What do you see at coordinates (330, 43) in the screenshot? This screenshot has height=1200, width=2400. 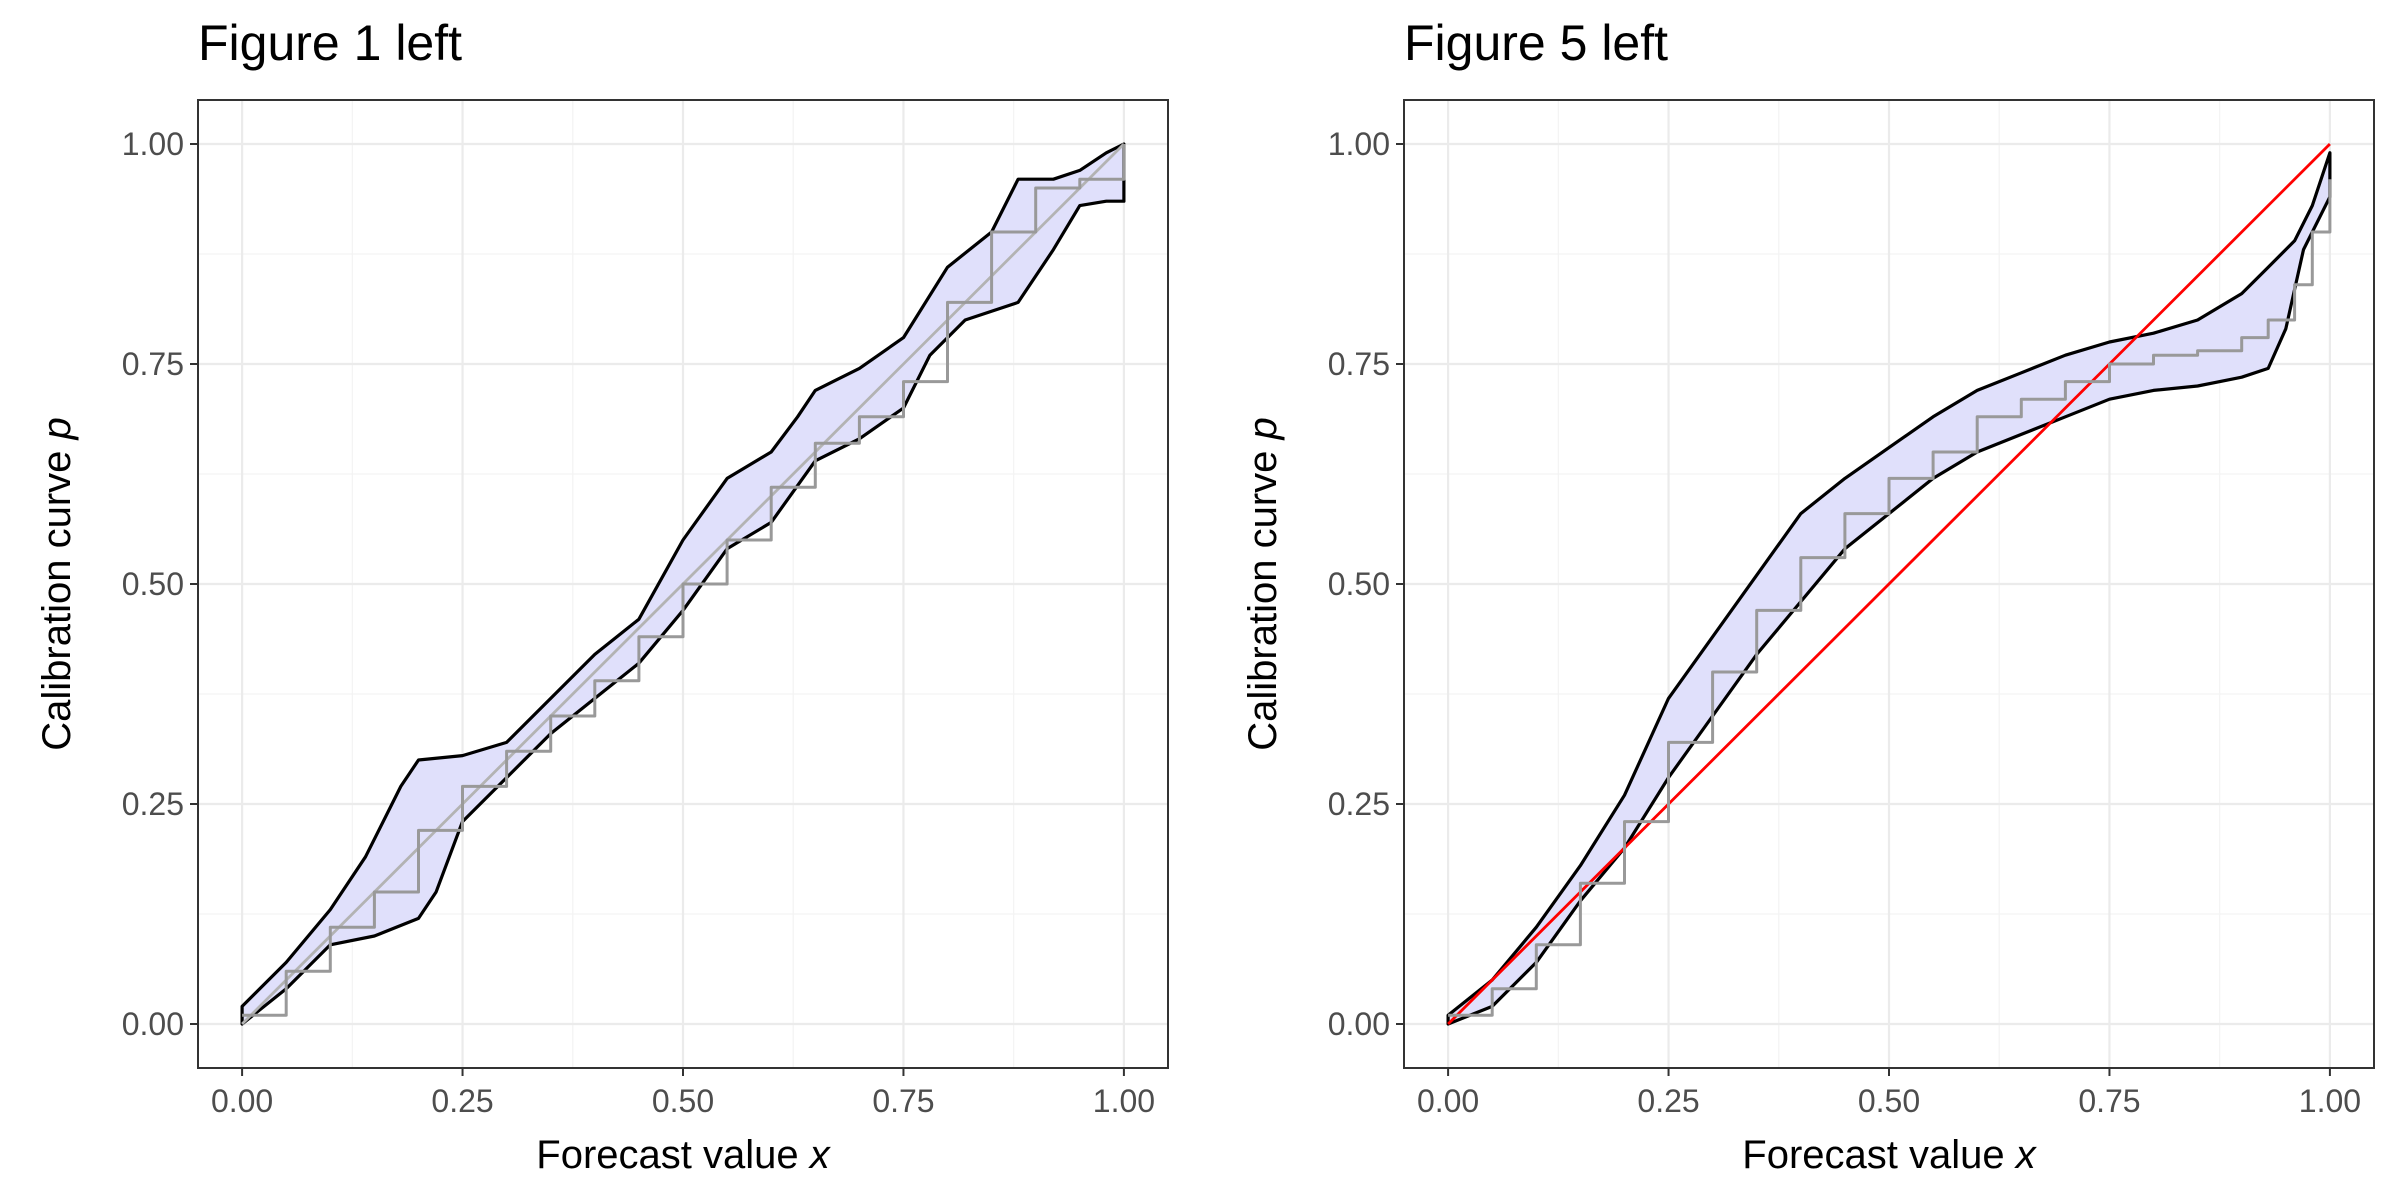 I see `chart-title: Figure 1 left` at bounding box center [330, 43].